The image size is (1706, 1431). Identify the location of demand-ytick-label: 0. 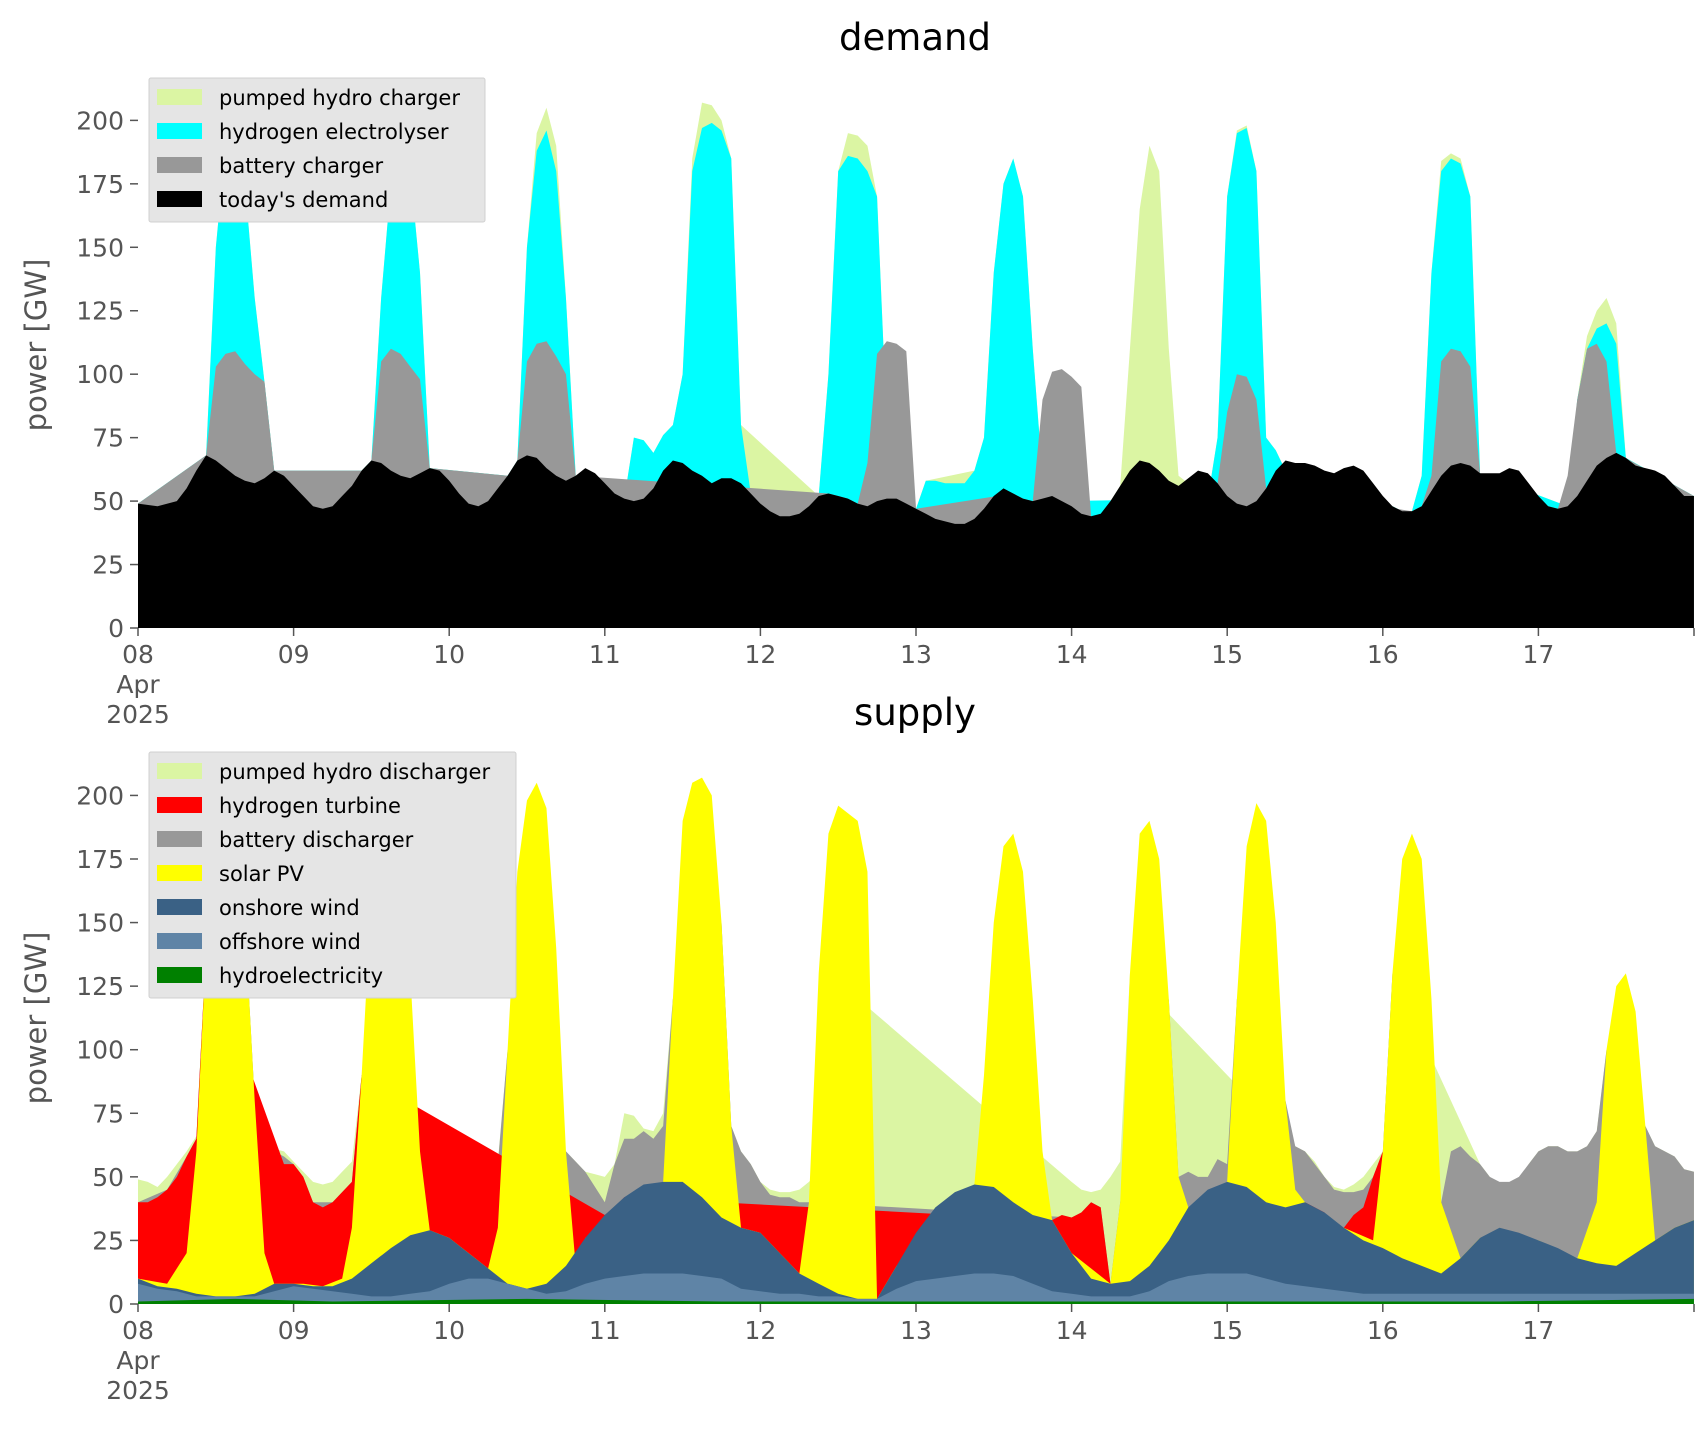
(116, 628).